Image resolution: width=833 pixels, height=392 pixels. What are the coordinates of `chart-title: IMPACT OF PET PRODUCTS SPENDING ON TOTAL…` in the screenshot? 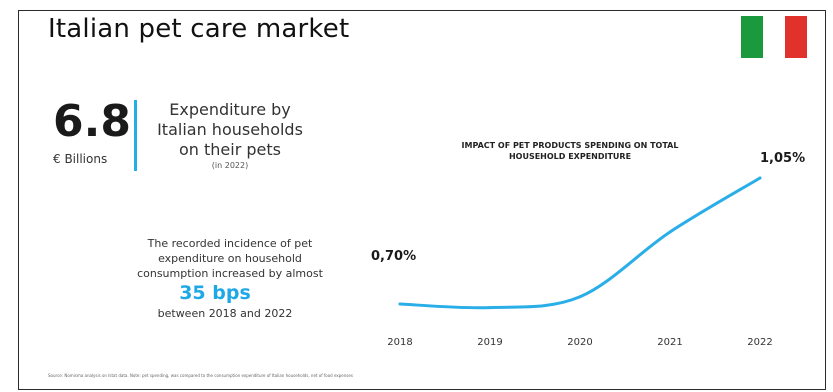 It's located at (570, 151).